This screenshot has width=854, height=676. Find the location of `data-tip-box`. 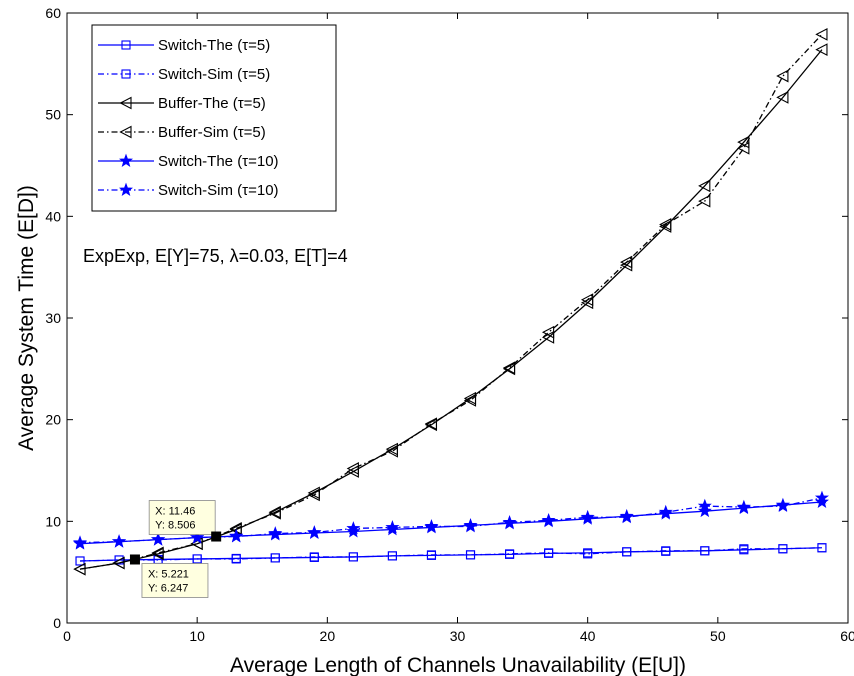

data-tip-box is located at coordinates (175, 580).